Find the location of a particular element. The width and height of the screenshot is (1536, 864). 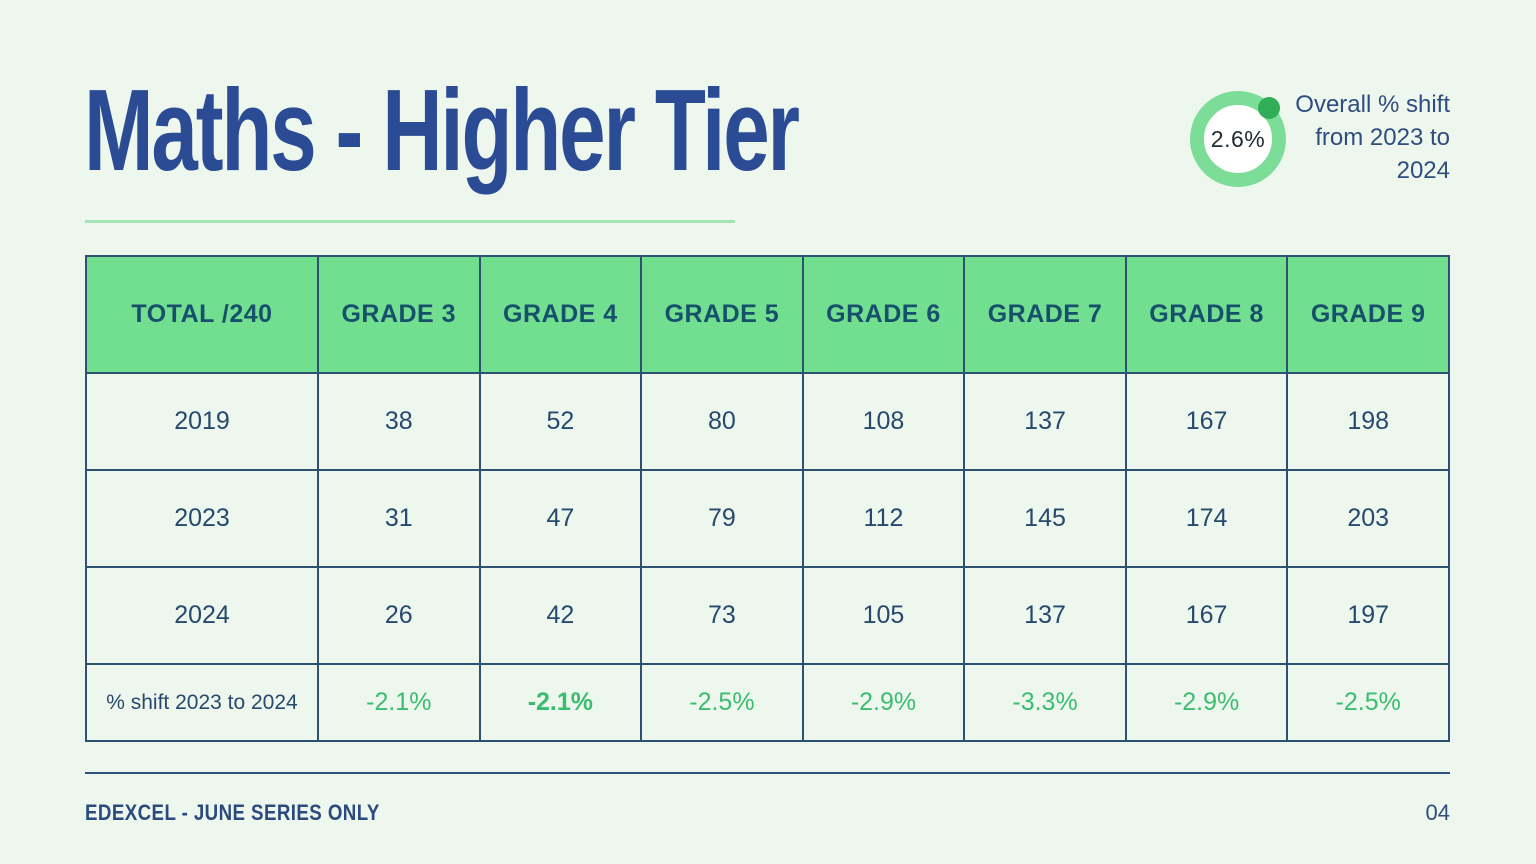

donut-value: 2.6% is located at coordinates (1238, 138).